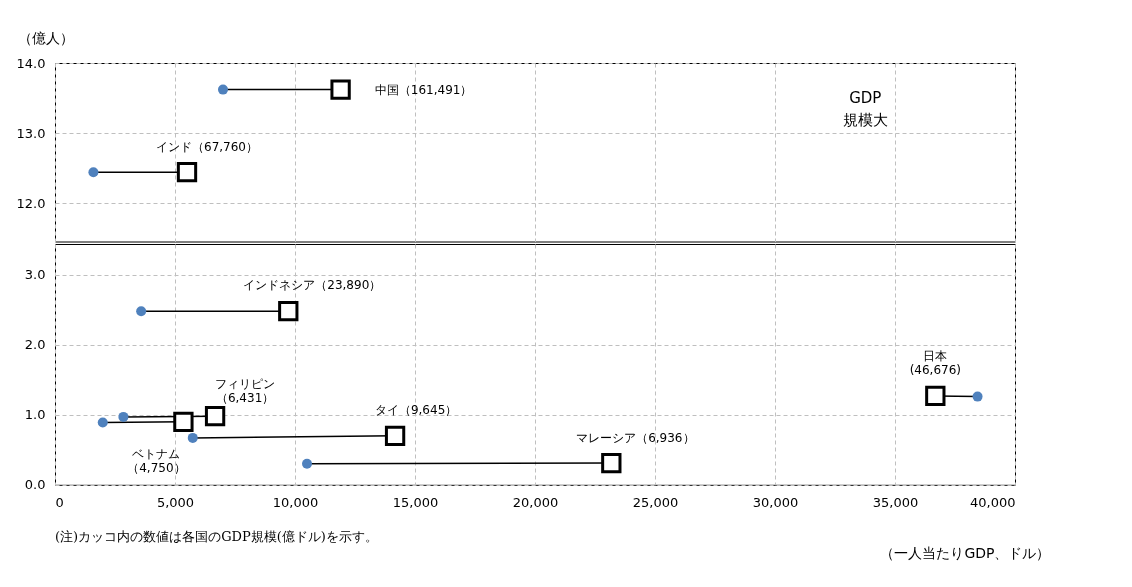 This screenshot has width=1132, height=587. What do you see at coordinates (312, 285) in the screenshot?
I see `annotation: インドネシア（23,890）` at bounding box center [312, 285].